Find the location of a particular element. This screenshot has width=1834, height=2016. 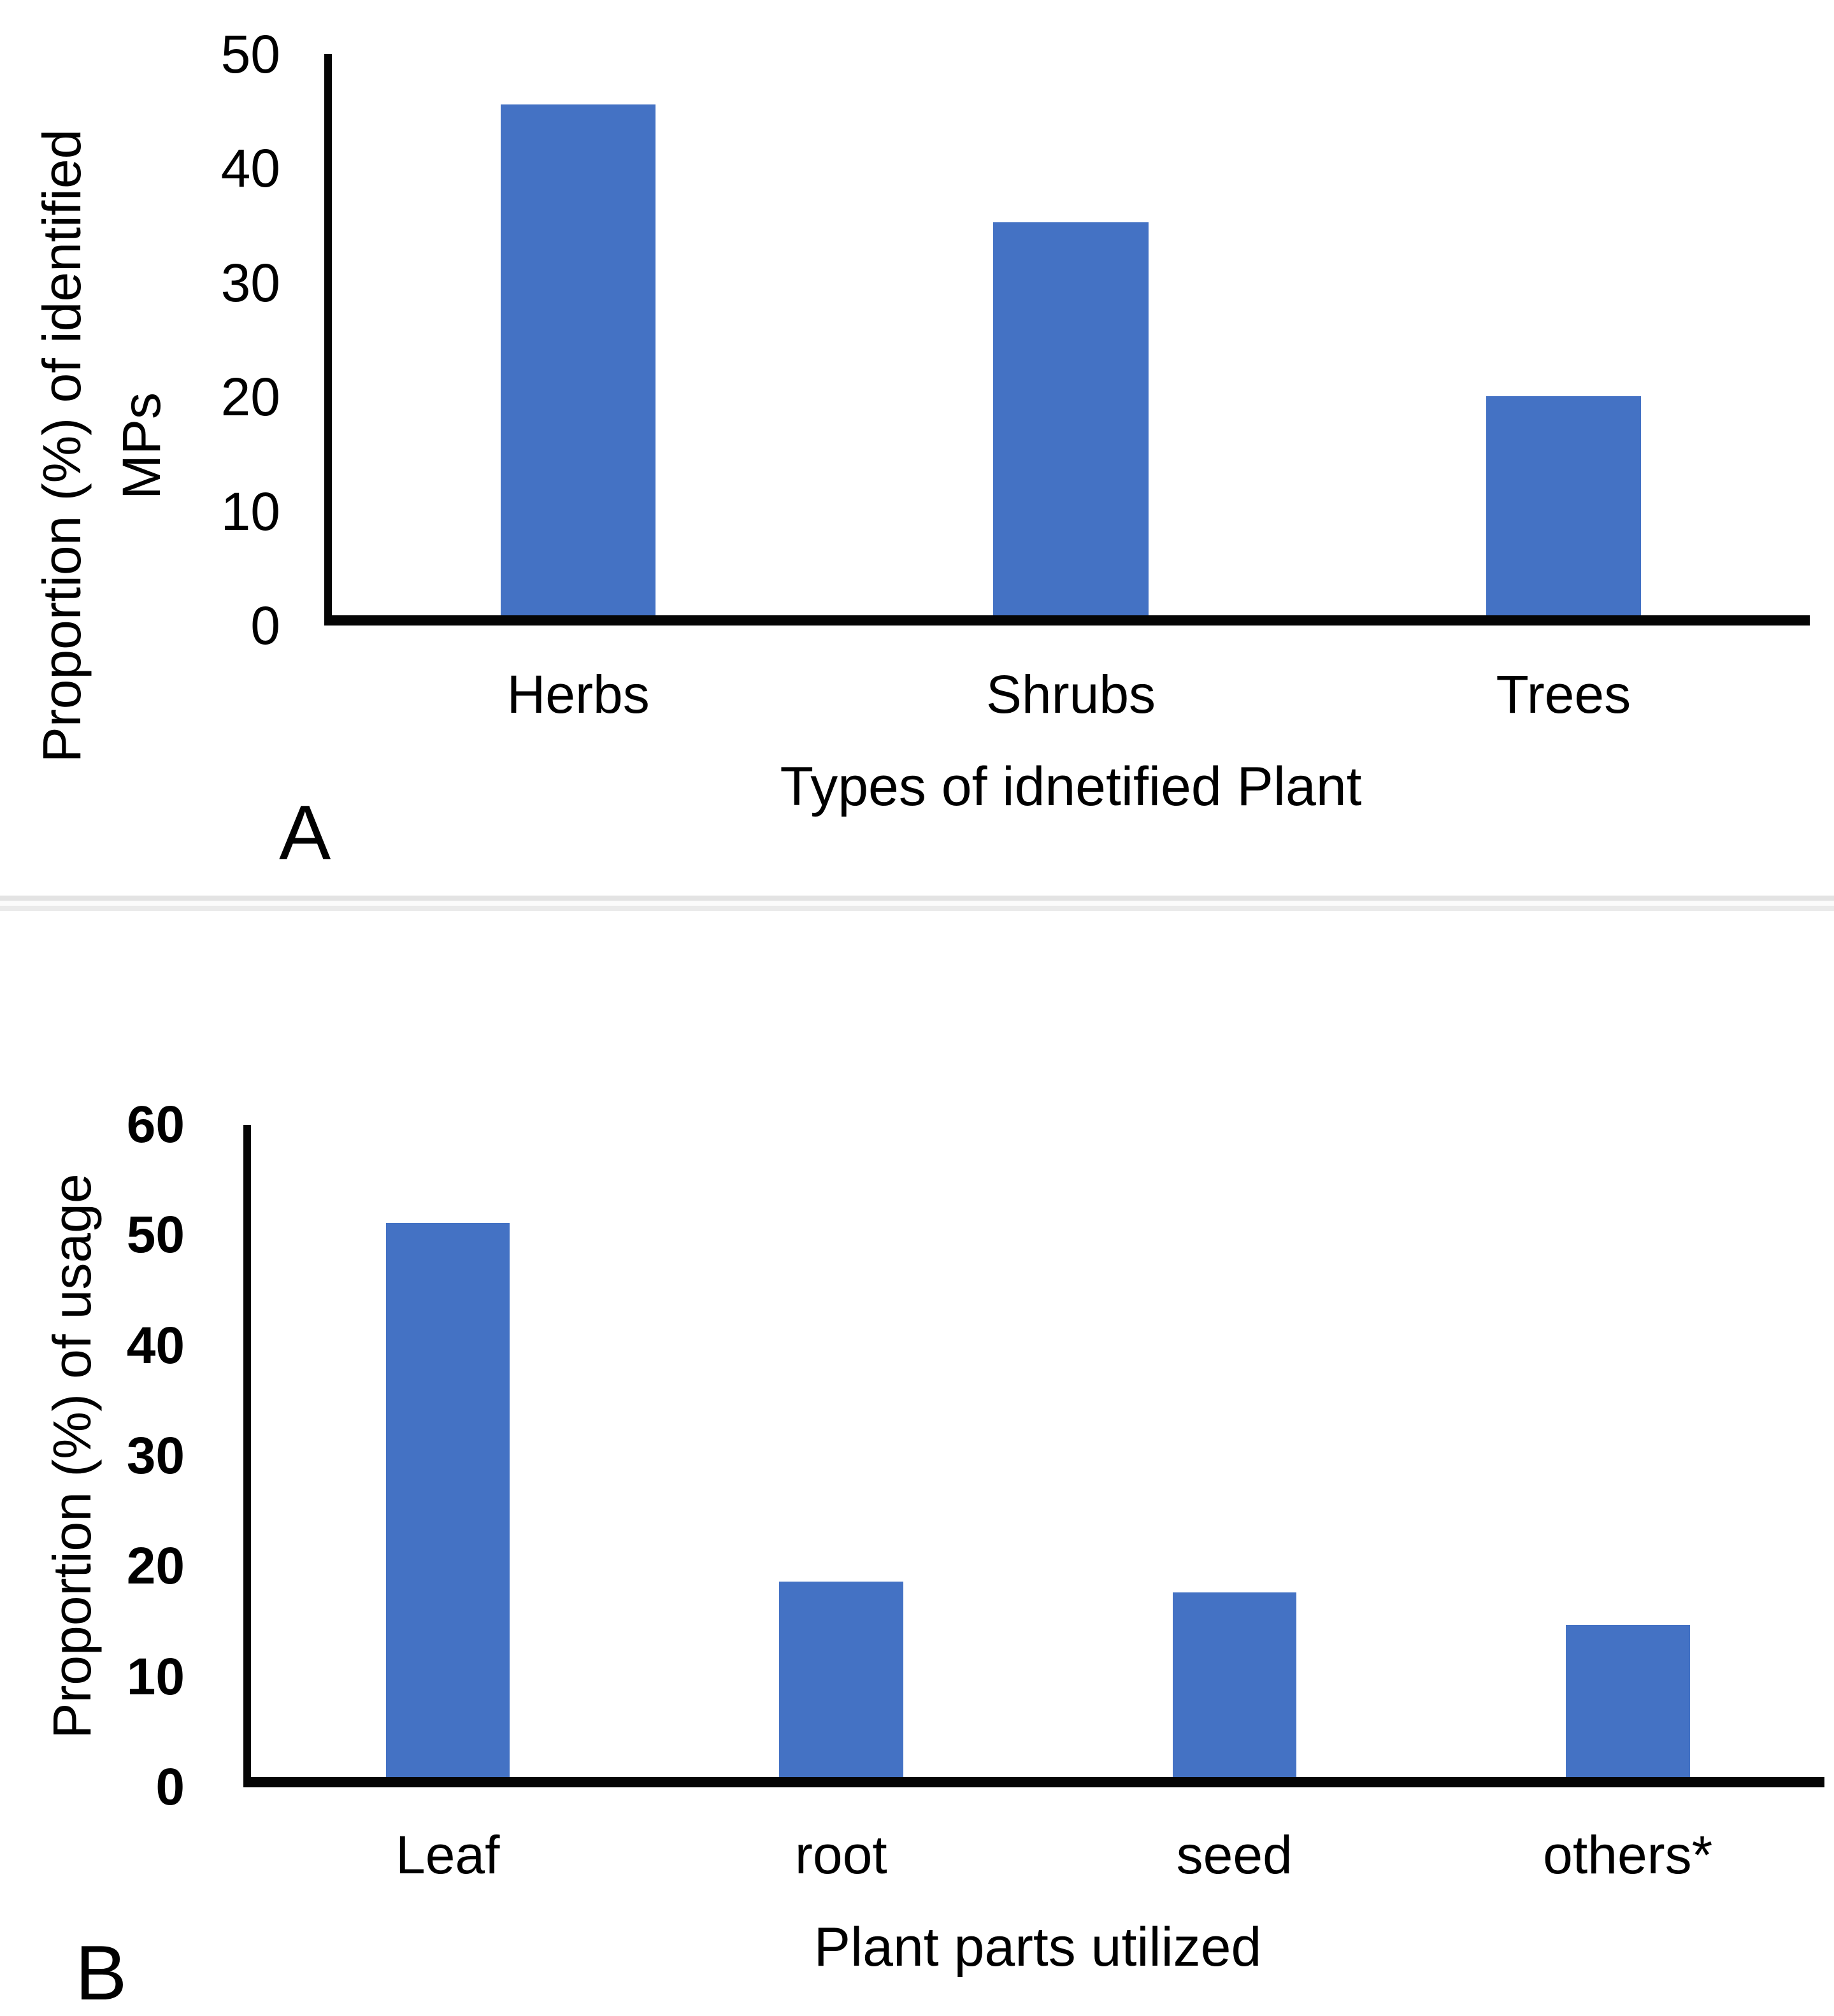

x-category-label-Leaf: Leaf is located at coordinates (448, 1854).